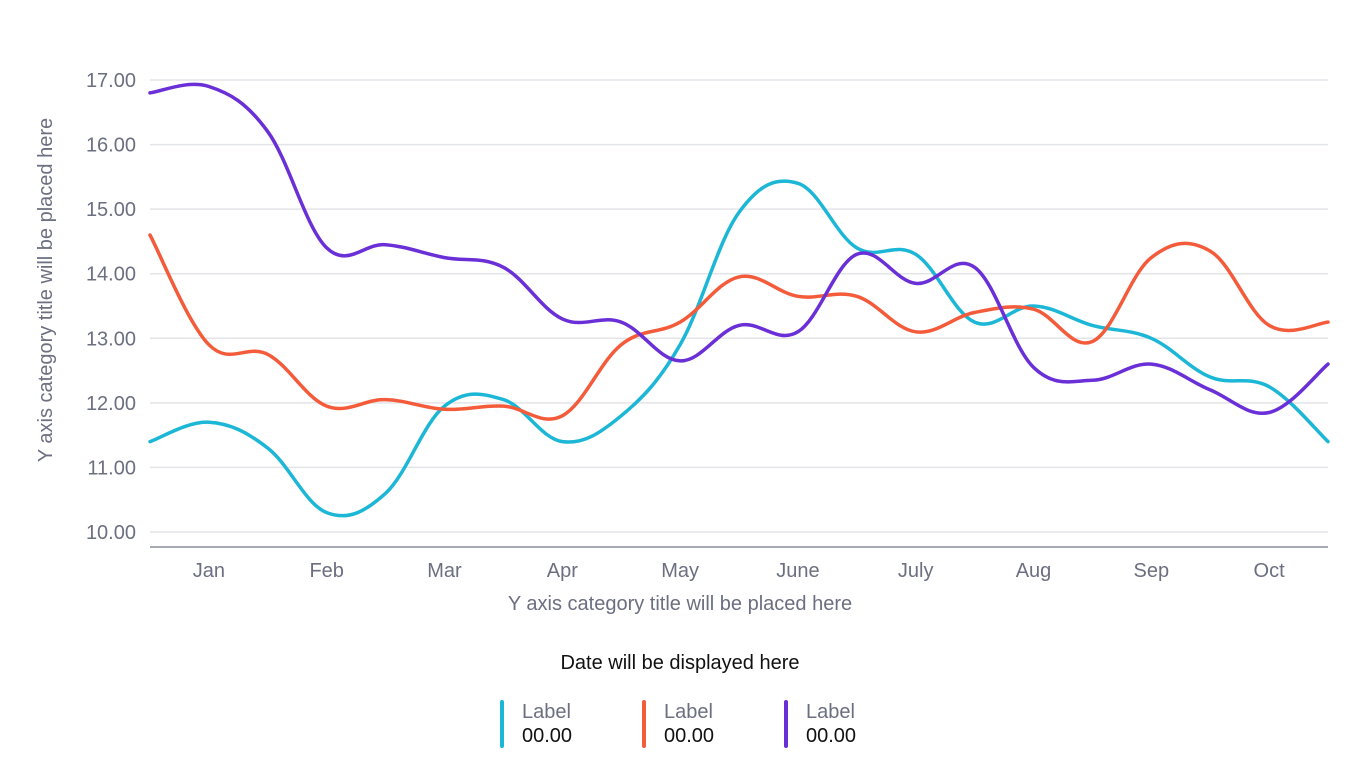 Image resolution: width=1360 pixels, height=780 pixels. What do you see at coordinates (916, 571) in the screenshot?
I see `x-tick-label: July` at bounding box center [916, 571].